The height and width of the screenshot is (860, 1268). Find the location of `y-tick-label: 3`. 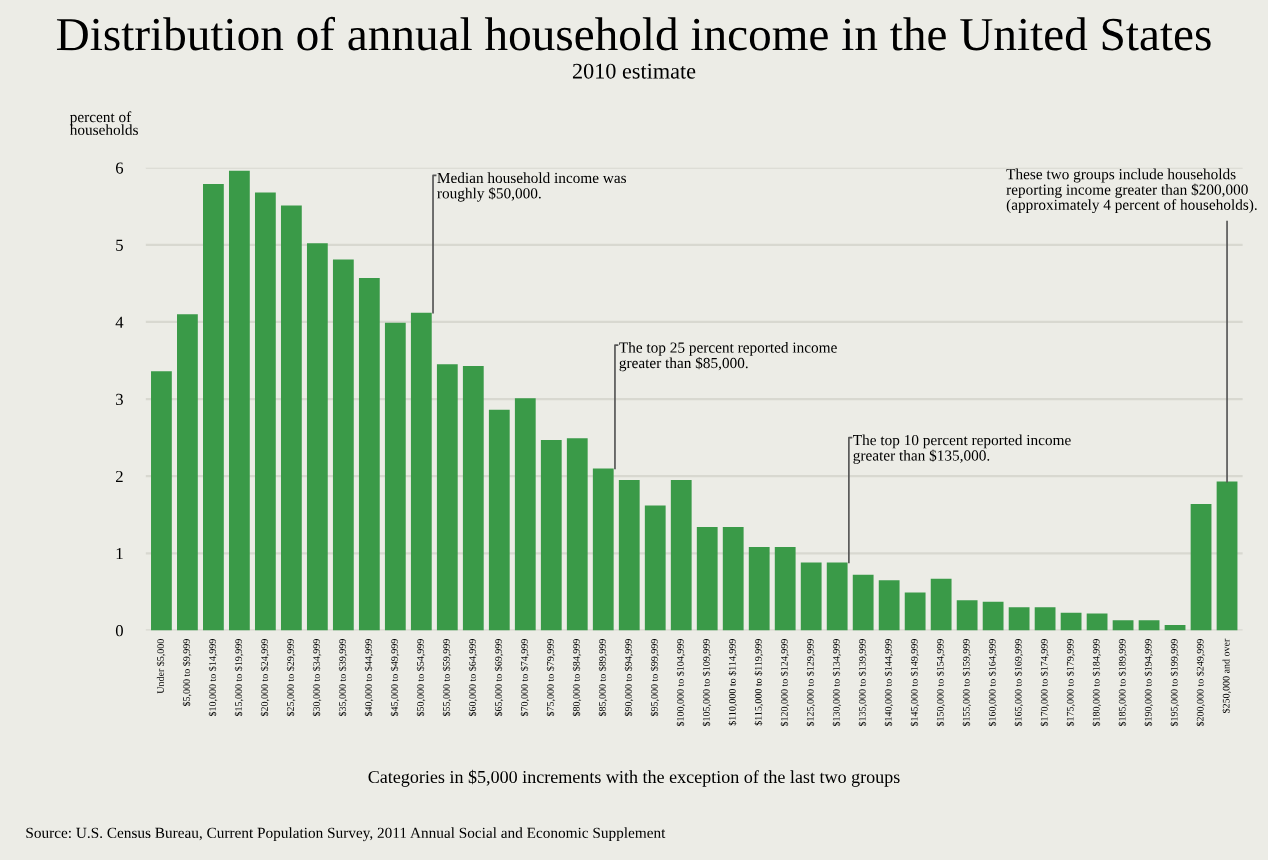

y-tick-label: 3 is located at coordinates (119, 399).